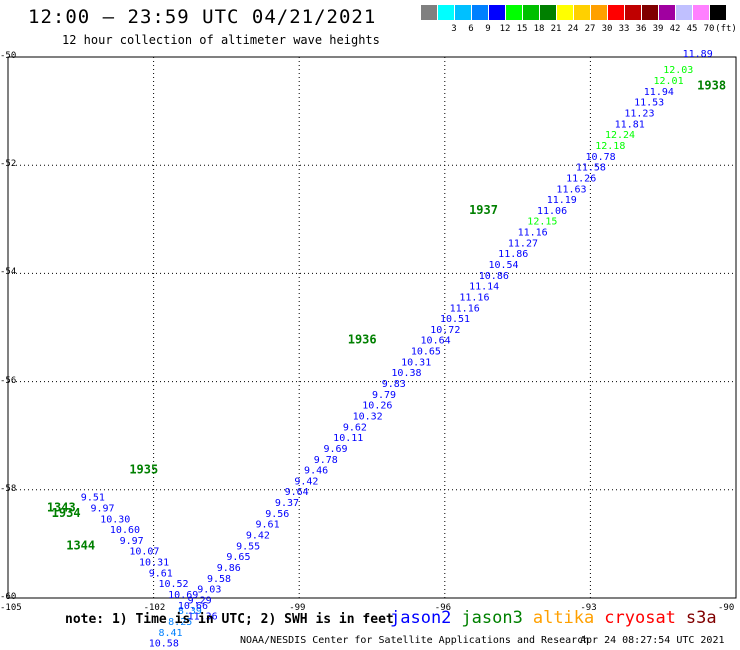 Image resolution: width=740 pixels, height=650 pixels. Describe the element at coordinates (183, 595) in the screenshot. I see `swh-value-label: 10.69` at that location.